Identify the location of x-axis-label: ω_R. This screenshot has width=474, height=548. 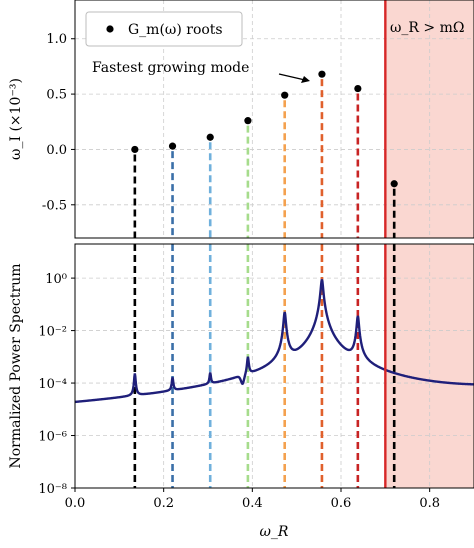
(274, 532).